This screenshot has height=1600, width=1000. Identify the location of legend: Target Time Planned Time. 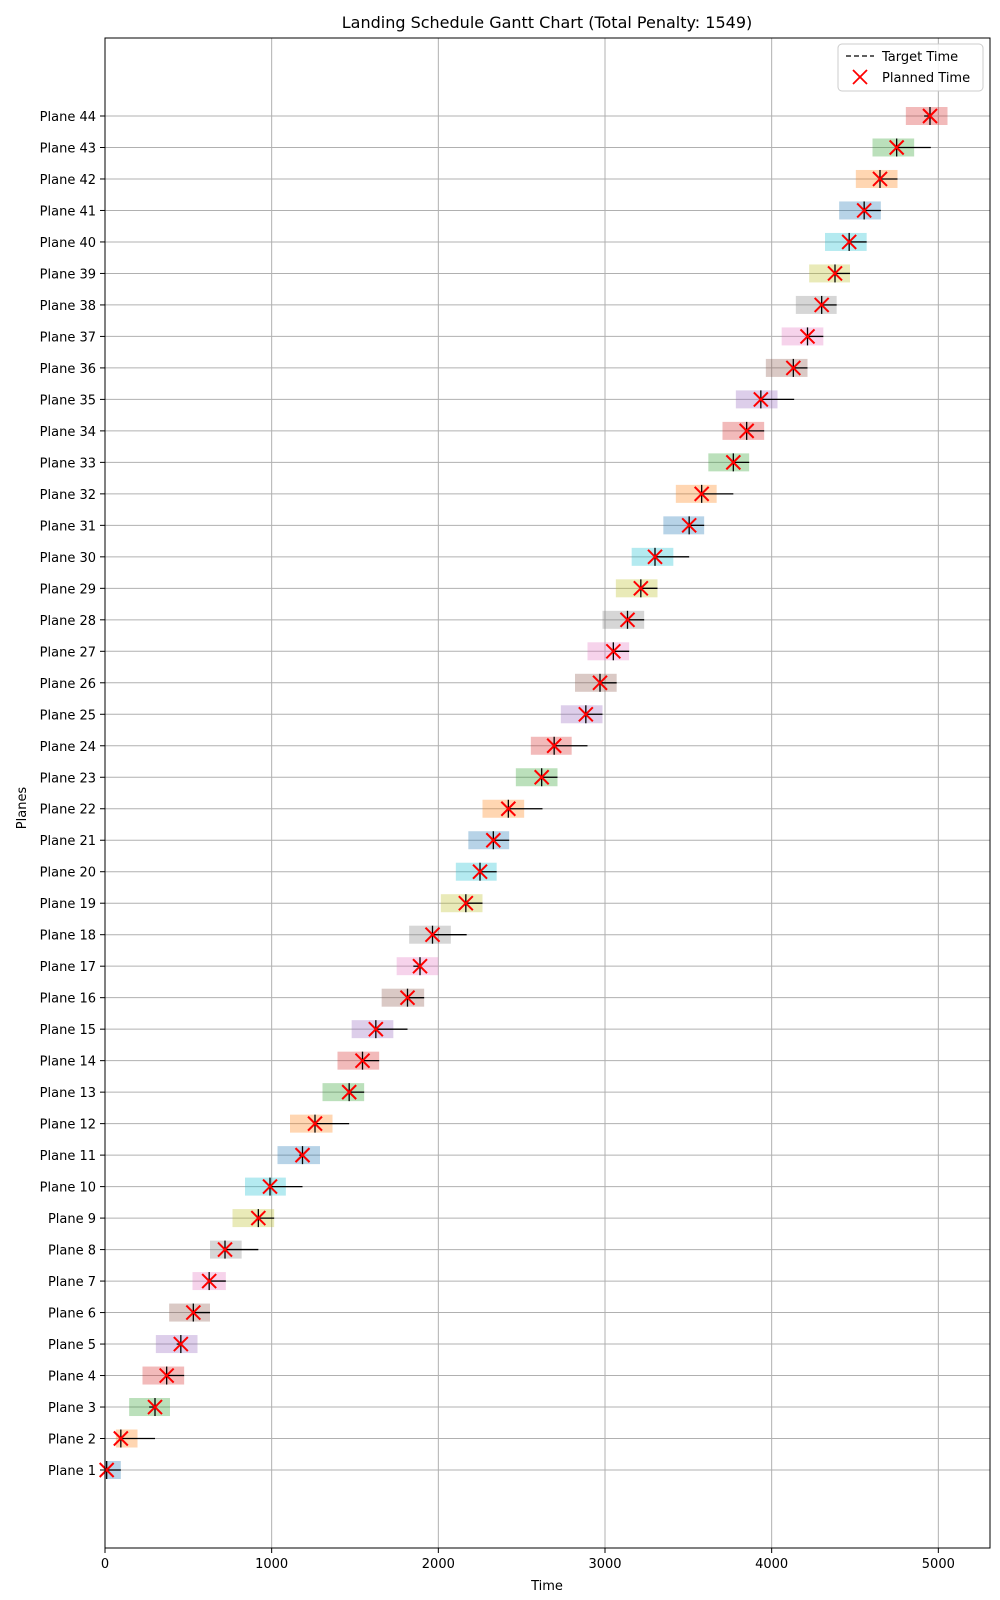
(910, 67).